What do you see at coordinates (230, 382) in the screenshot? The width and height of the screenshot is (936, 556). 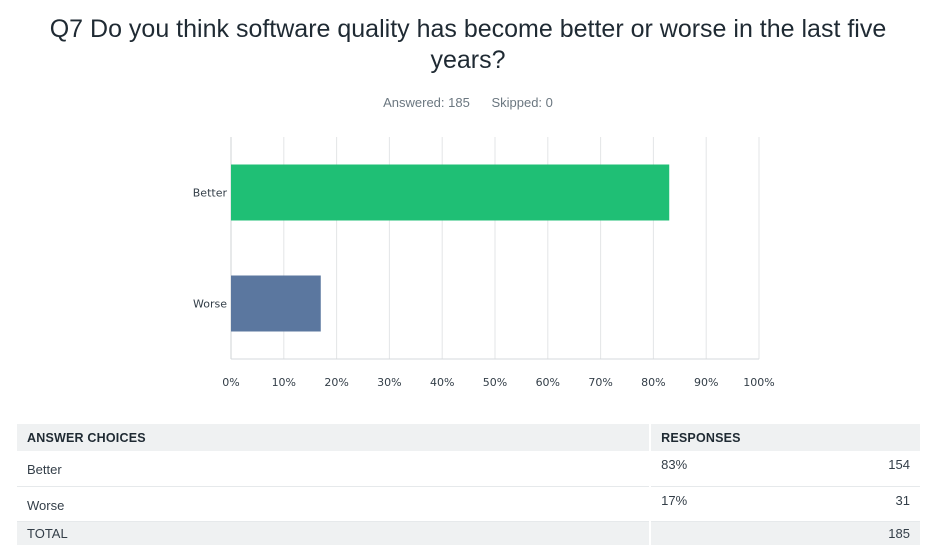 I see `x-tick-label: 0%` at bounding box center [230, 382].